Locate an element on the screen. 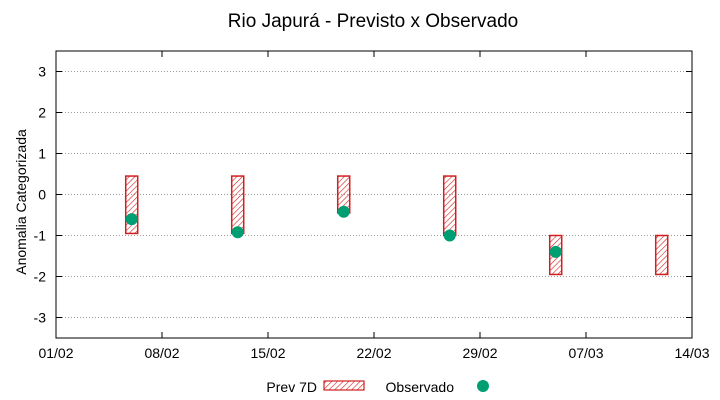 The width and height of the screenshot is (720, 400). legend: Prev 7D Observado is located at coordinates (377, 387).